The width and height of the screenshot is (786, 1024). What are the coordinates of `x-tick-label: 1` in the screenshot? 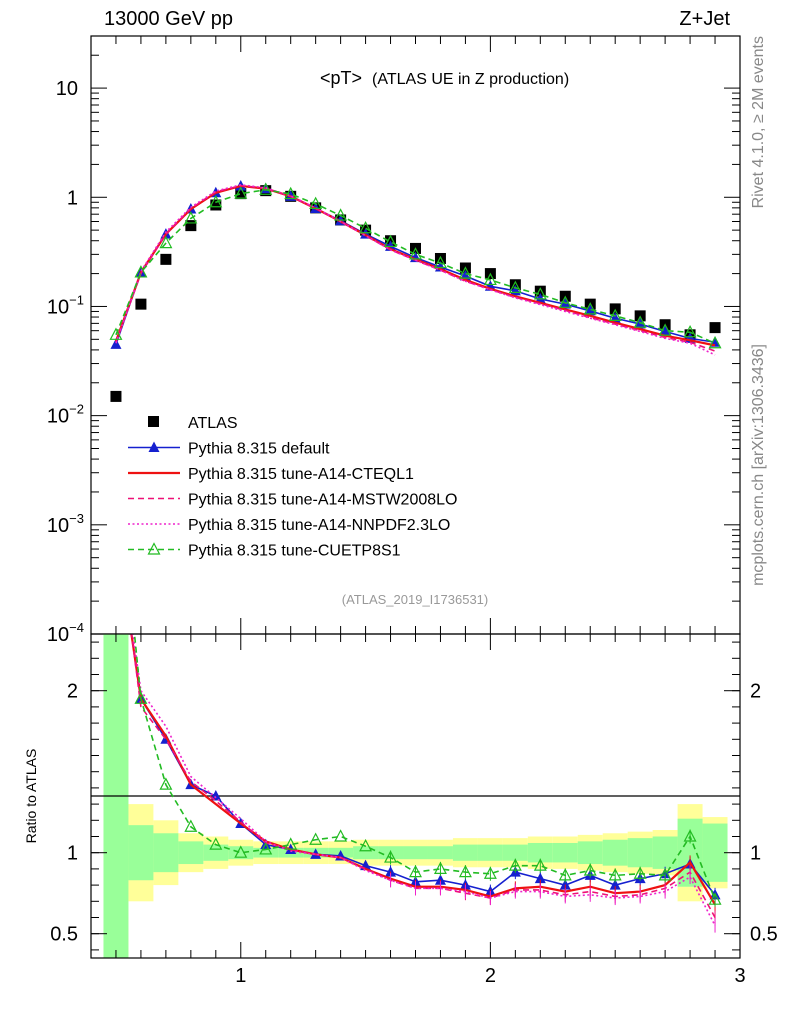 It's located at (240, 976).